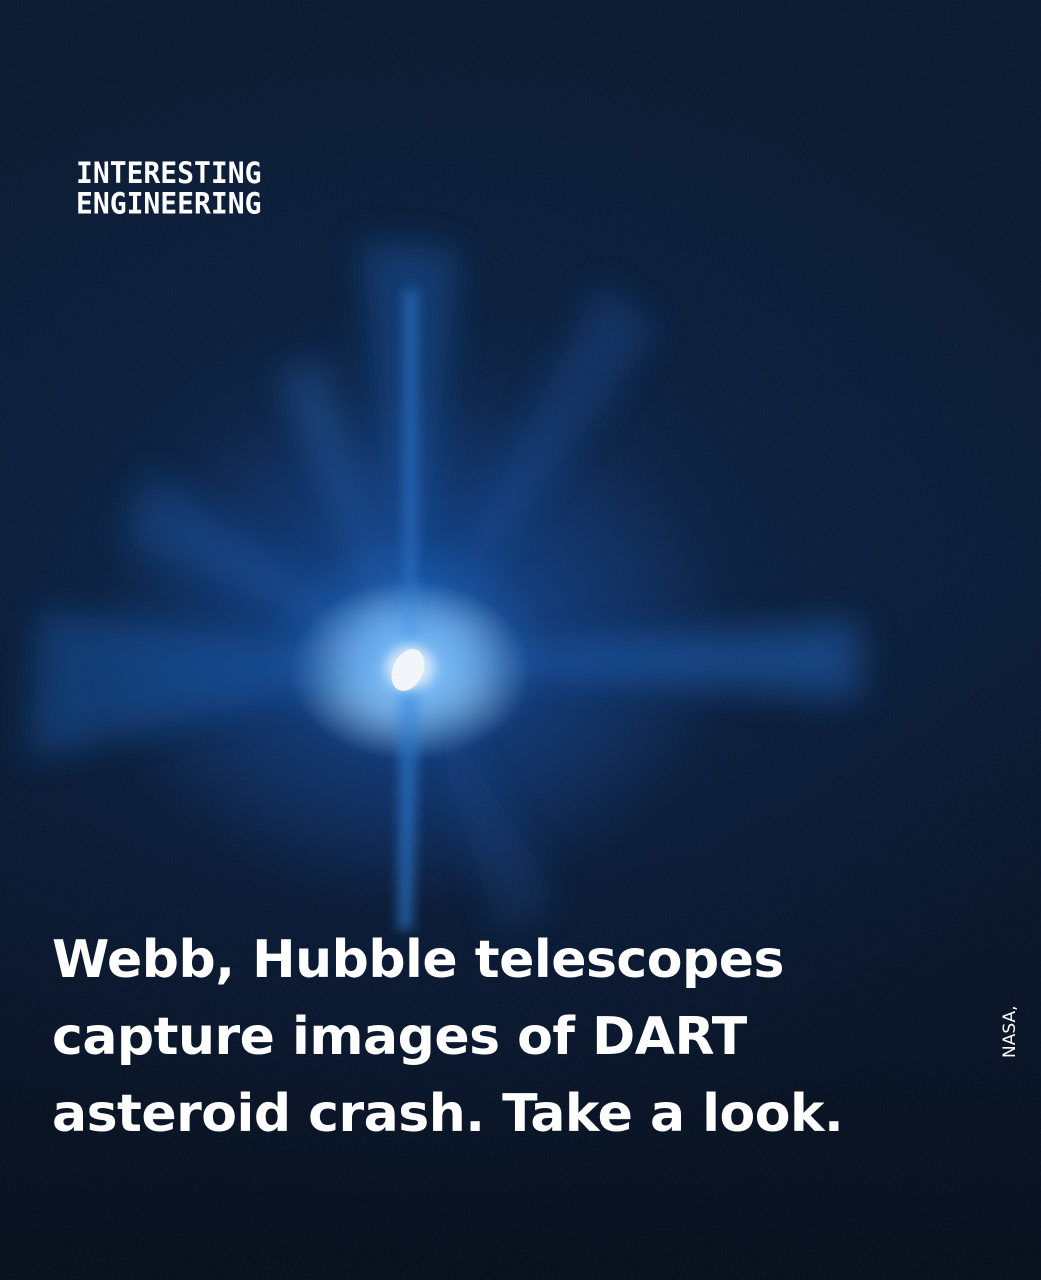 Image resolution: width=1041 pixels, height=1280 pixels. What do you see at coordinates (169, 203) in the screenshot?
I see `logo-line-2: ENGINEERING` at bounding box center [169, 203].